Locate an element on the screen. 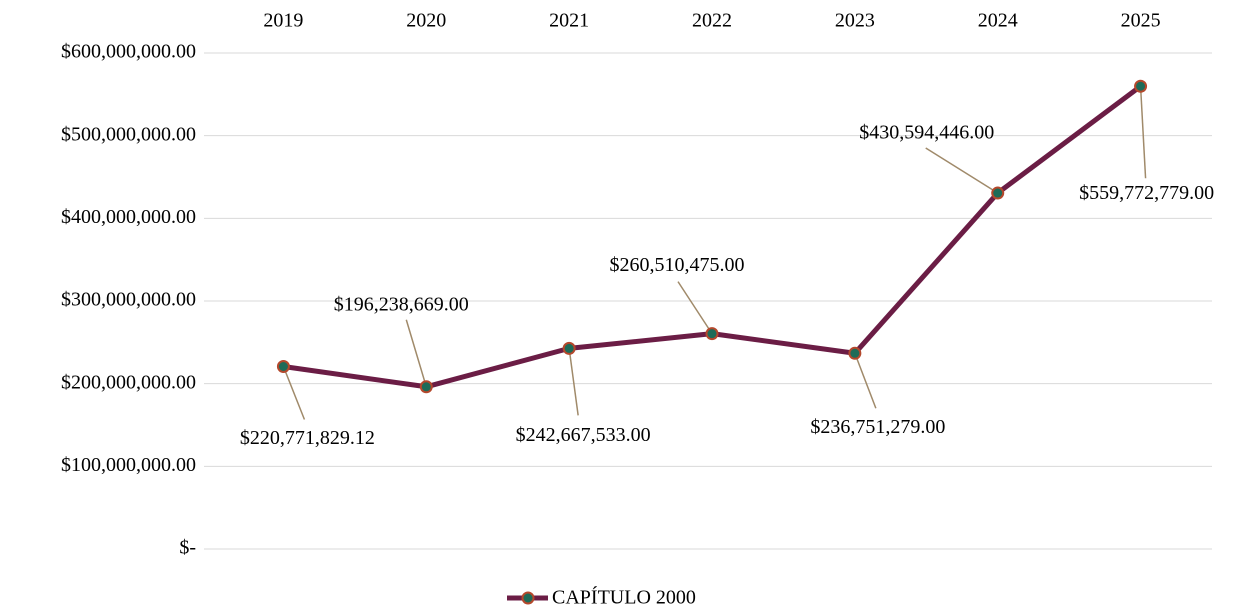 The width and height of the screenshot is (1241, 611). y-tick-label: $500,000,000.00 is located at coordinates (128, 134).